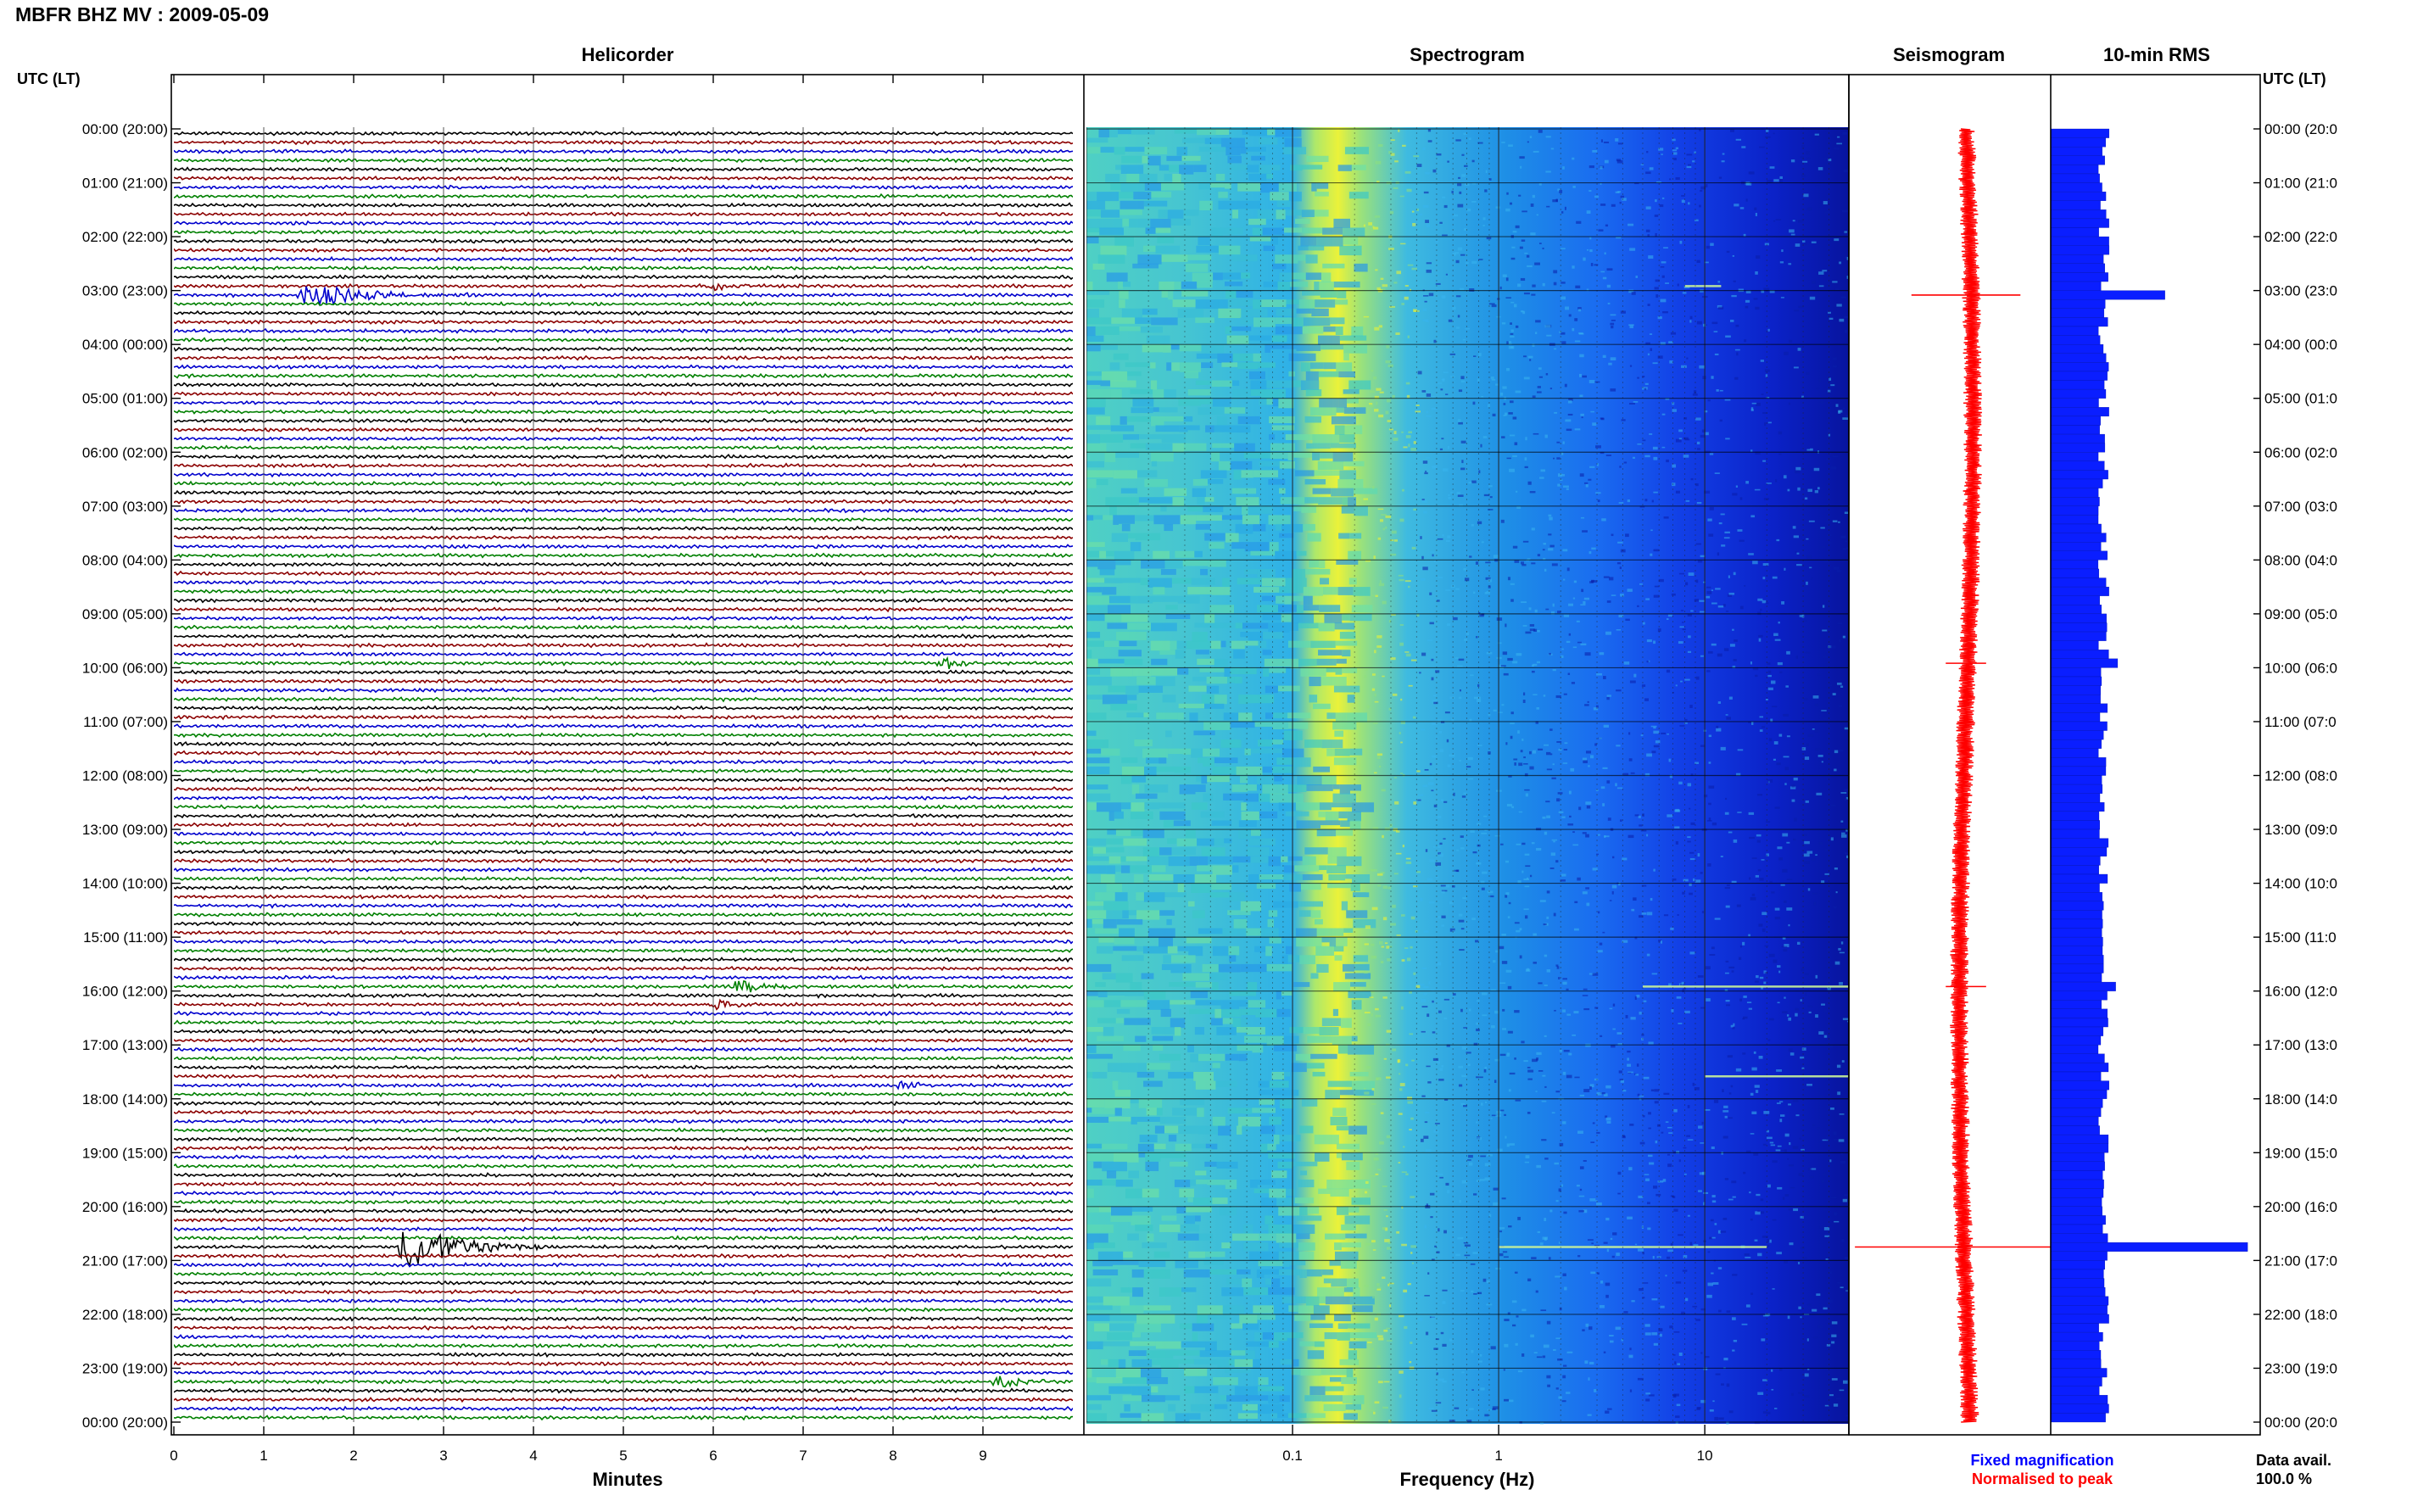 This screenshot has width=2412, height=1512. I want to click on time-label-left: 09:00 (05:00), so click(125, 614).